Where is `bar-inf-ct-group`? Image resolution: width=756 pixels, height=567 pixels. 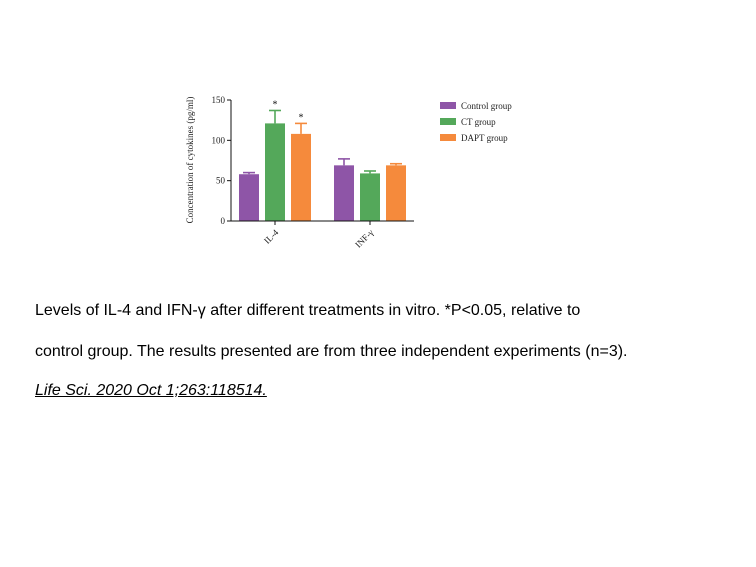 bar-inf-ct-group is located at coordinates (370, 197).